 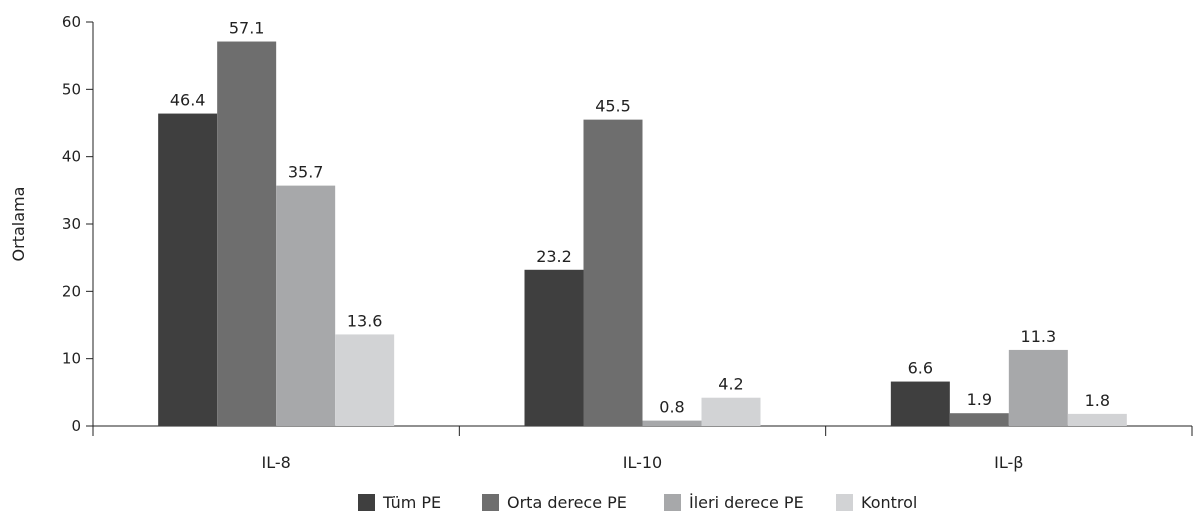 I want to click on y-axis-label: Ortalama, so click(x=18, y=224).